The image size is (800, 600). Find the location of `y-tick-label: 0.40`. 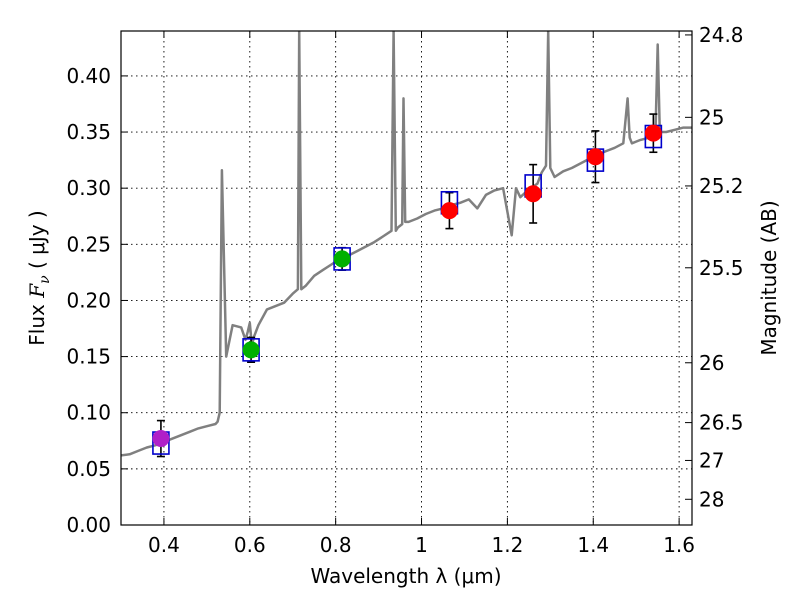

y-tick-label: 0.40 is located at coordinates (88, 76).